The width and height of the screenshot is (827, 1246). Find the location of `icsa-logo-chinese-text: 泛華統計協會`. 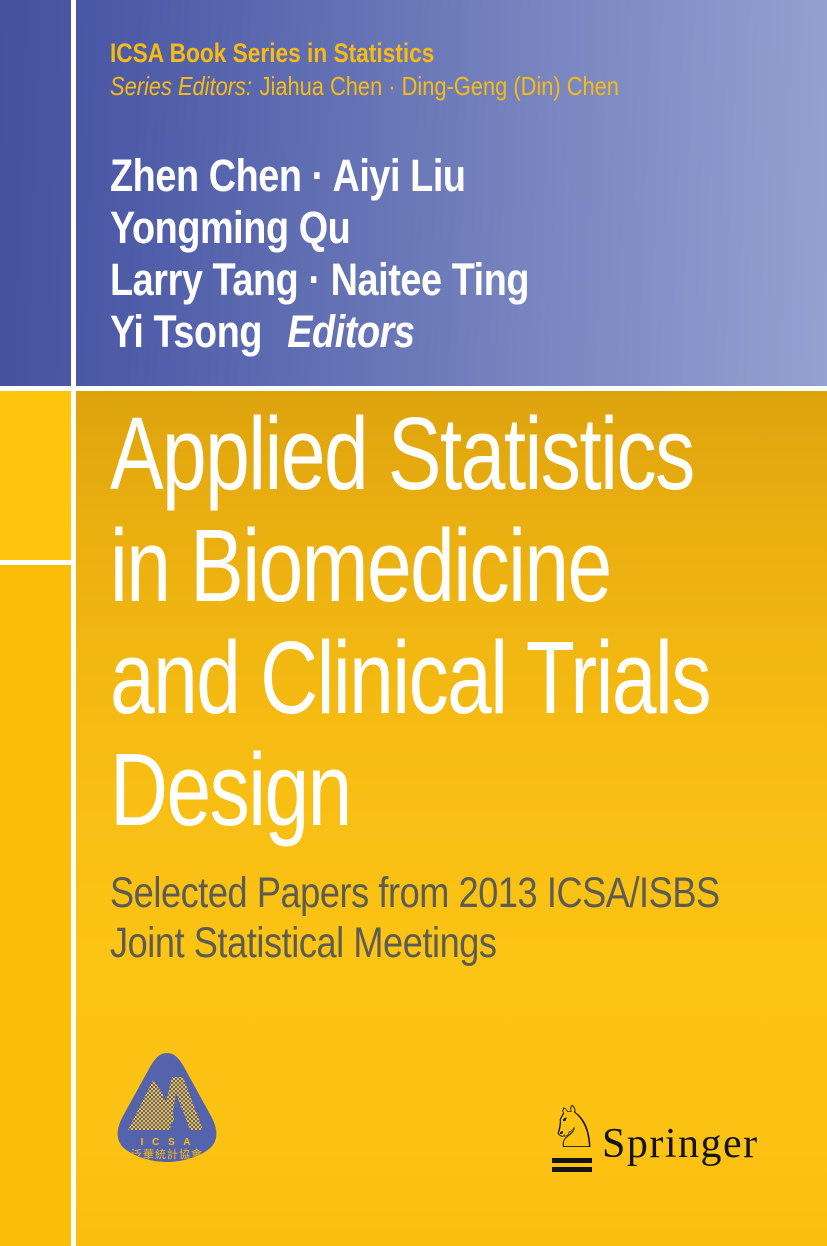

icsa-logo-chinese-text: 泛華統計協會 is located at coordinates (167, 1154).